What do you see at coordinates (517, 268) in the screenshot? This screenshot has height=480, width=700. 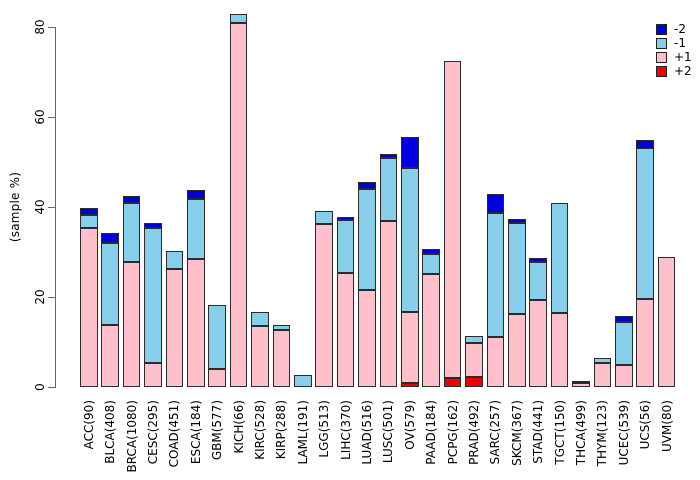 I see `segment--1-SKCM(367)` at bounding box center [517, 268].